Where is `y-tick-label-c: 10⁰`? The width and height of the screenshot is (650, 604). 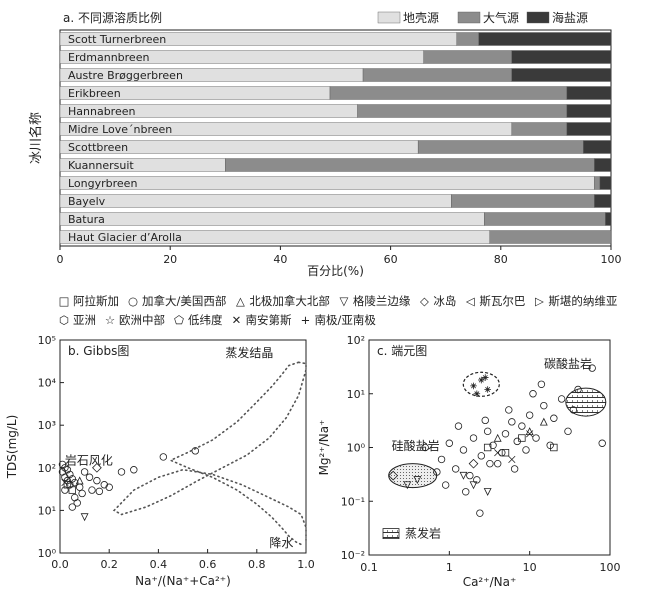 y-tick-label-c: 10⁰ is located at coordinates (356, 448).